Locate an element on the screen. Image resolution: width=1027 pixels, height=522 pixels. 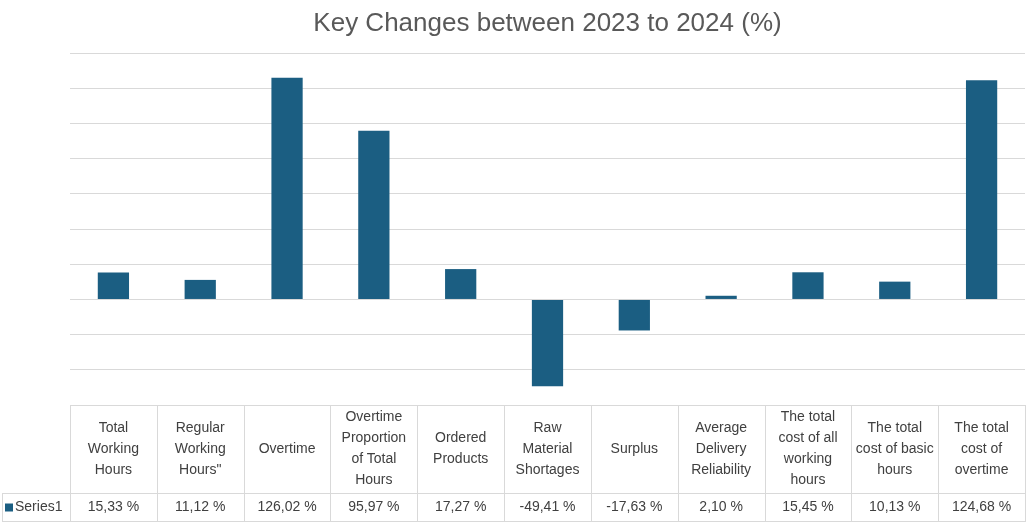
legend-label: Series1 is located at coordinates (39, 506).